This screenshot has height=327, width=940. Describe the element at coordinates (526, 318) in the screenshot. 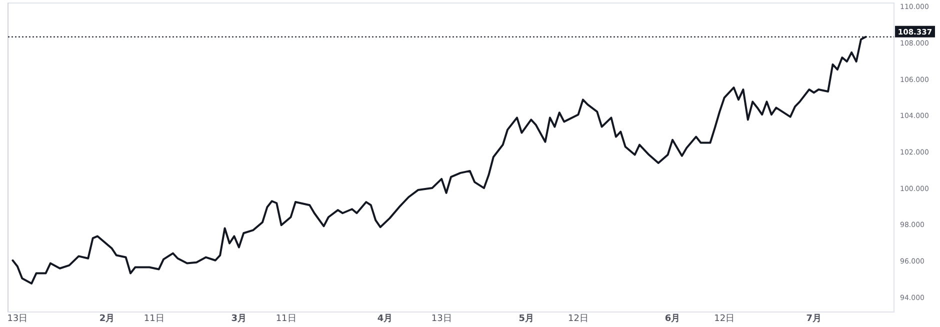

I see `x-tick-label: 5月` at that location.